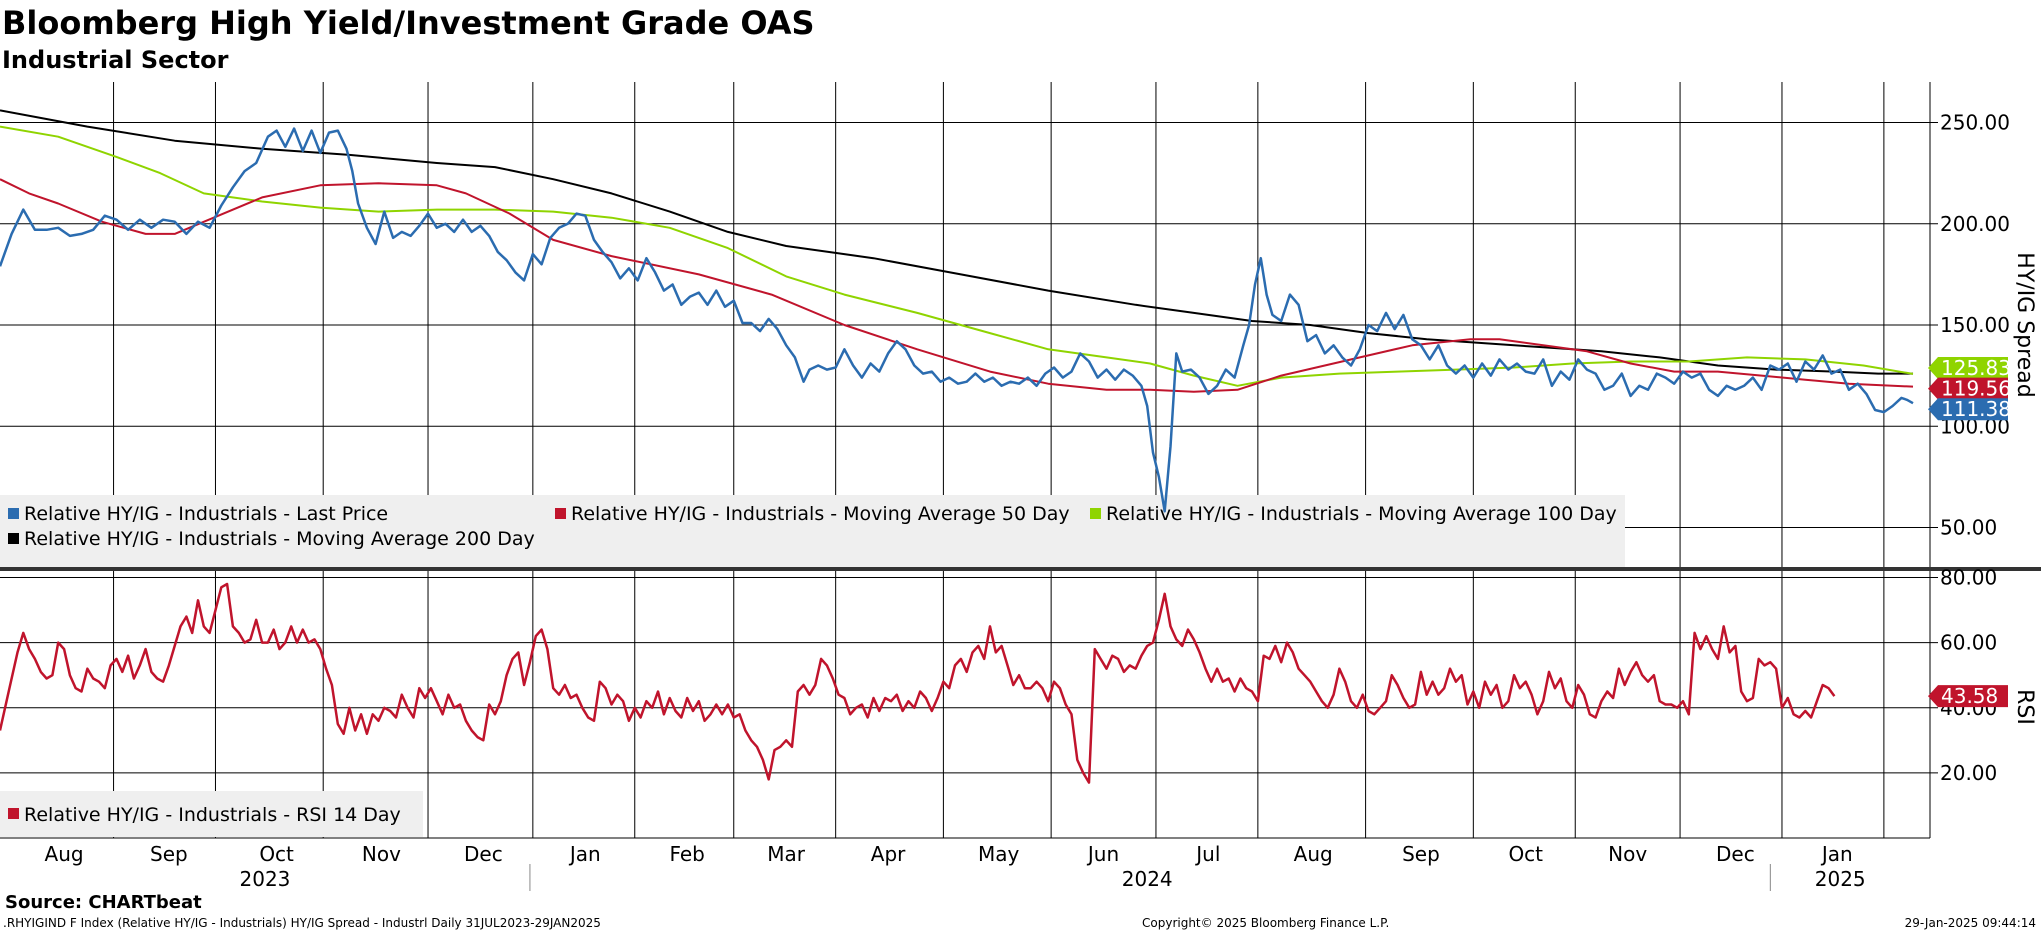 This screenshot has height=932, width=2041. I want to click on x-month-label-4: Dec, so click(483, 854).